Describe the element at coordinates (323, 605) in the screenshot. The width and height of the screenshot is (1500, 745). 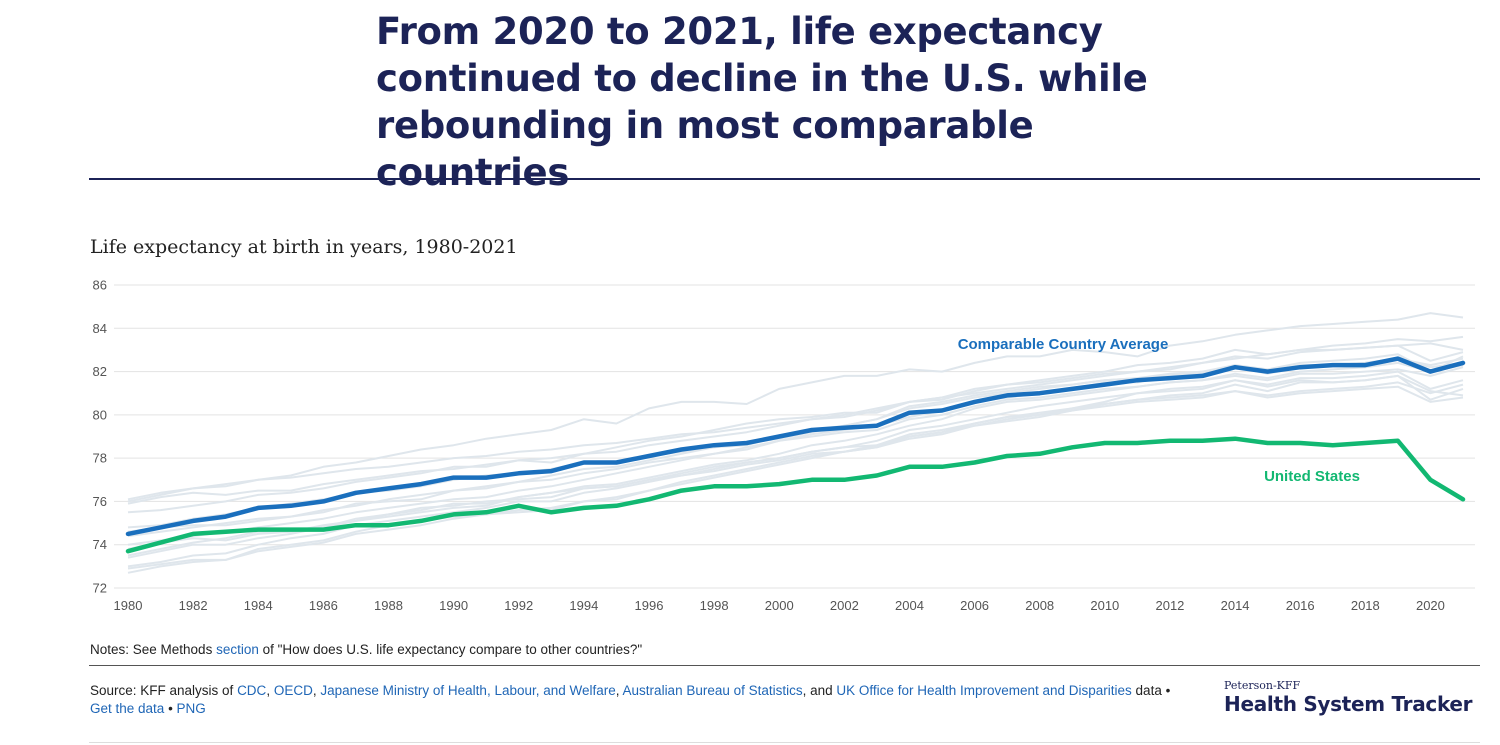
I see `x-tick-label-1986: 1986` at that location.